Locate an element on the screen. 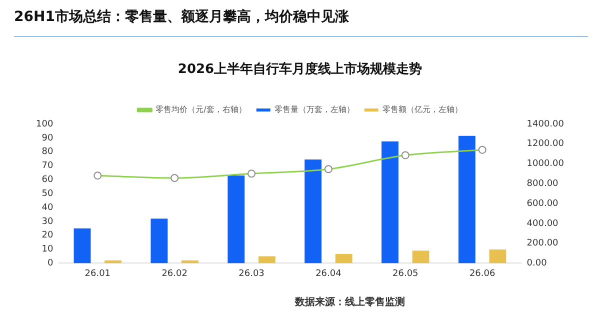  chart-title: 26H1市场总结：零售量、额逐月攀高，均价稳中见涨 is located at coordinates (181, 17).